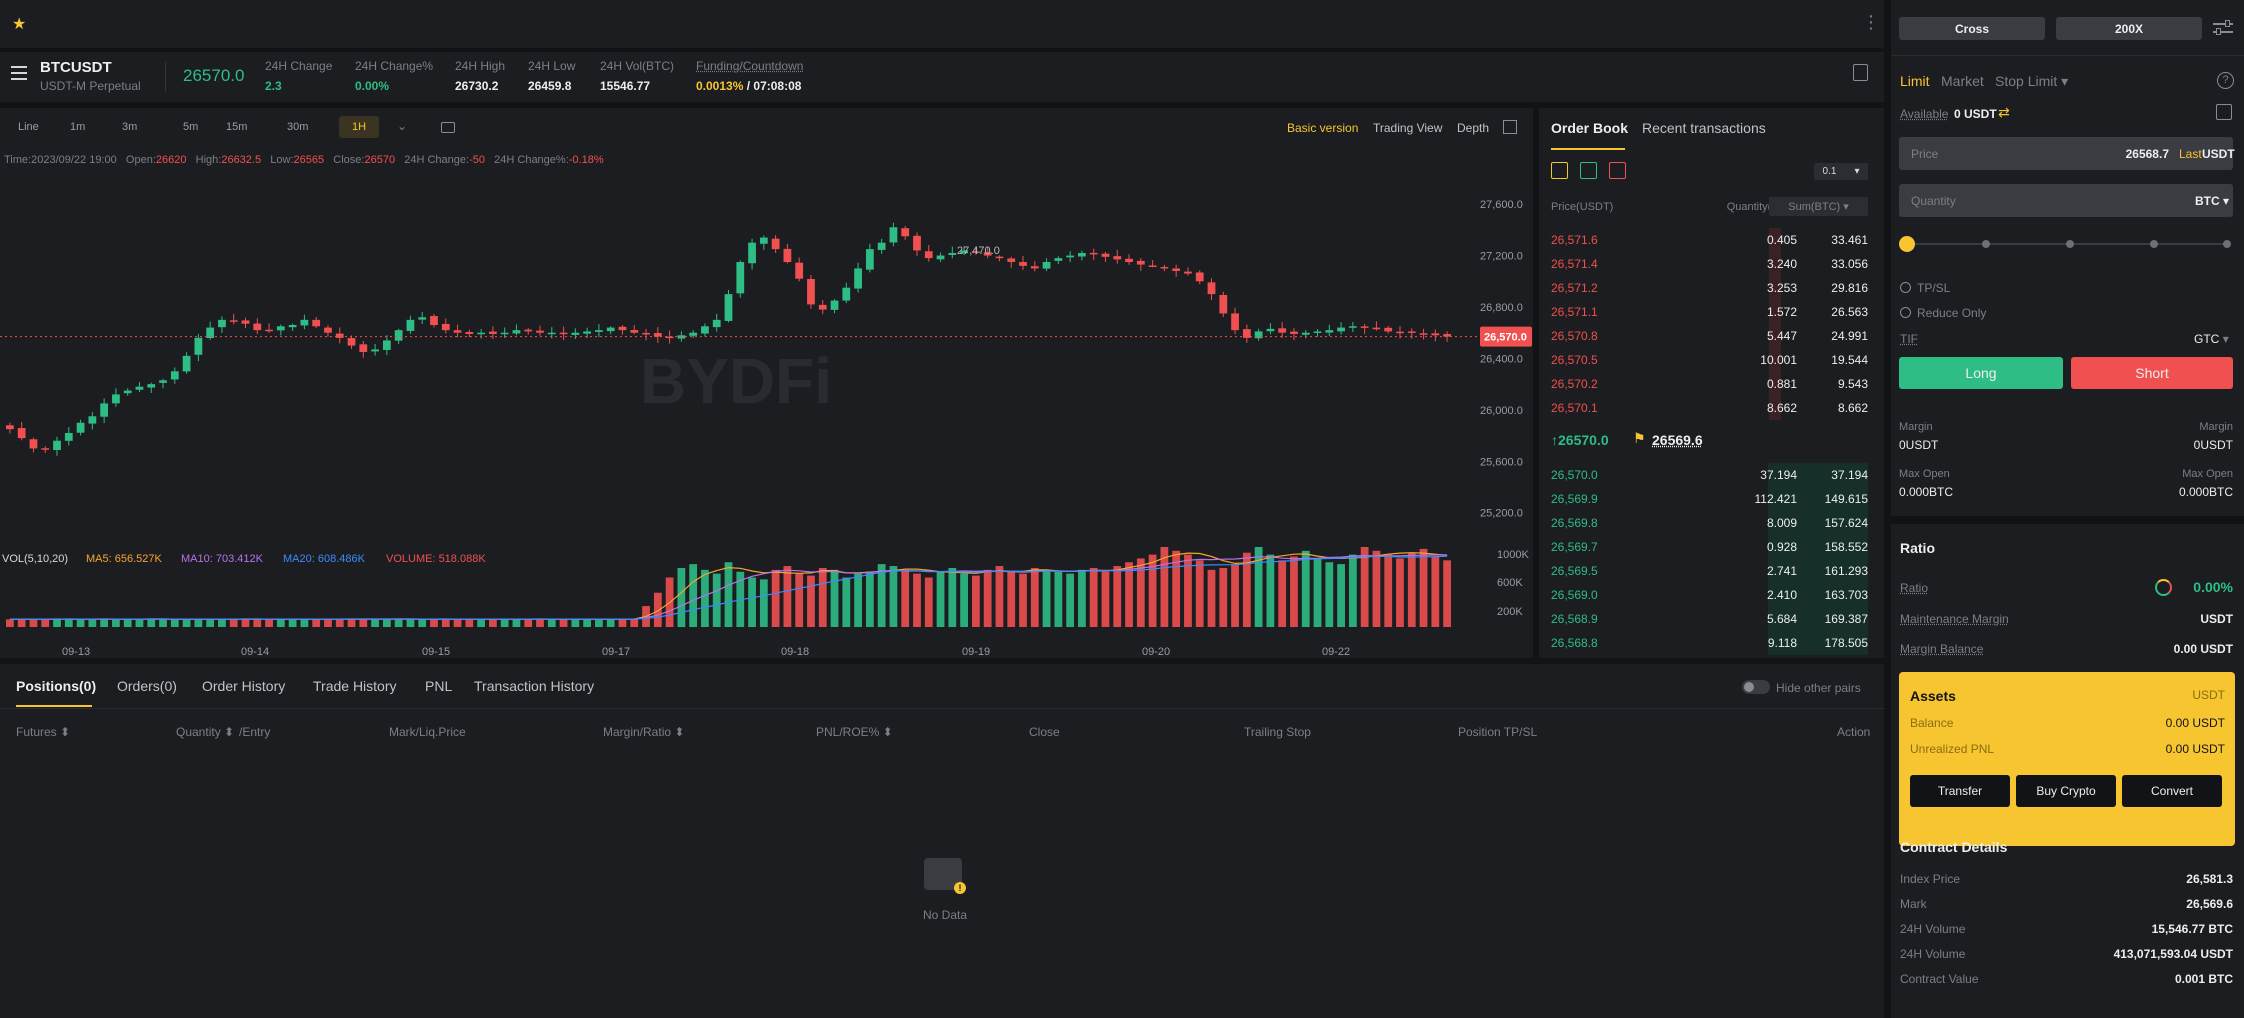 The width and height of the screenshot is (2244, 1018). I want to click on ask-row: 26,570.5 10.001 19.544, so click(1709, 360).